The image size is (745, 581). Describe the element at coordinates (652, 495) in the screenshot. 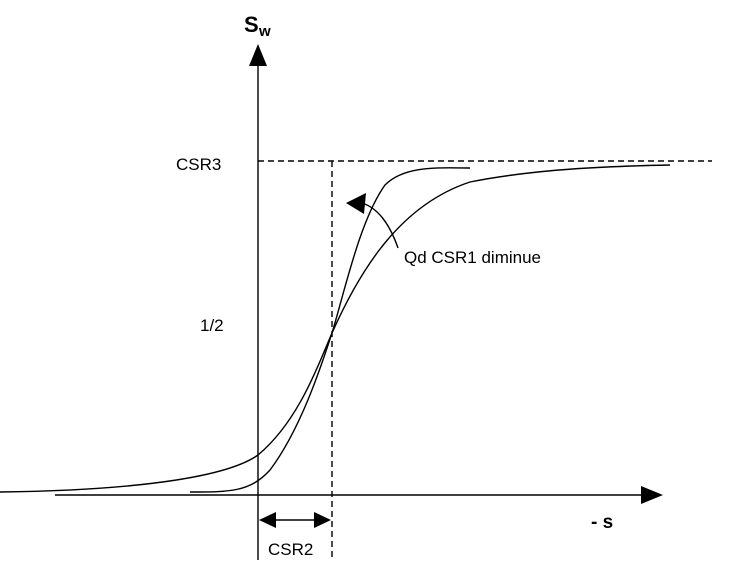

I see `x-axis-arrow` at that location.